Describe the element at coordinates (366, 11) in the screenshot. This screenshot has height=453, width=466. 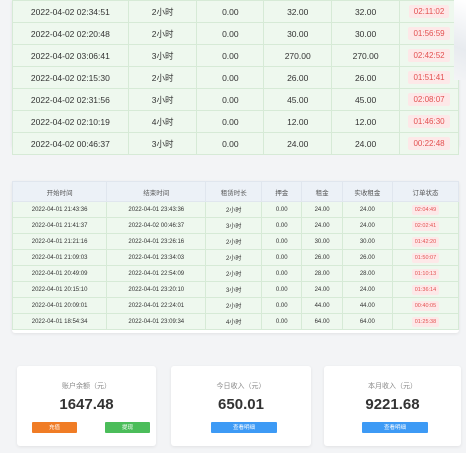
I see `cell-actual: 32.00` at that location.